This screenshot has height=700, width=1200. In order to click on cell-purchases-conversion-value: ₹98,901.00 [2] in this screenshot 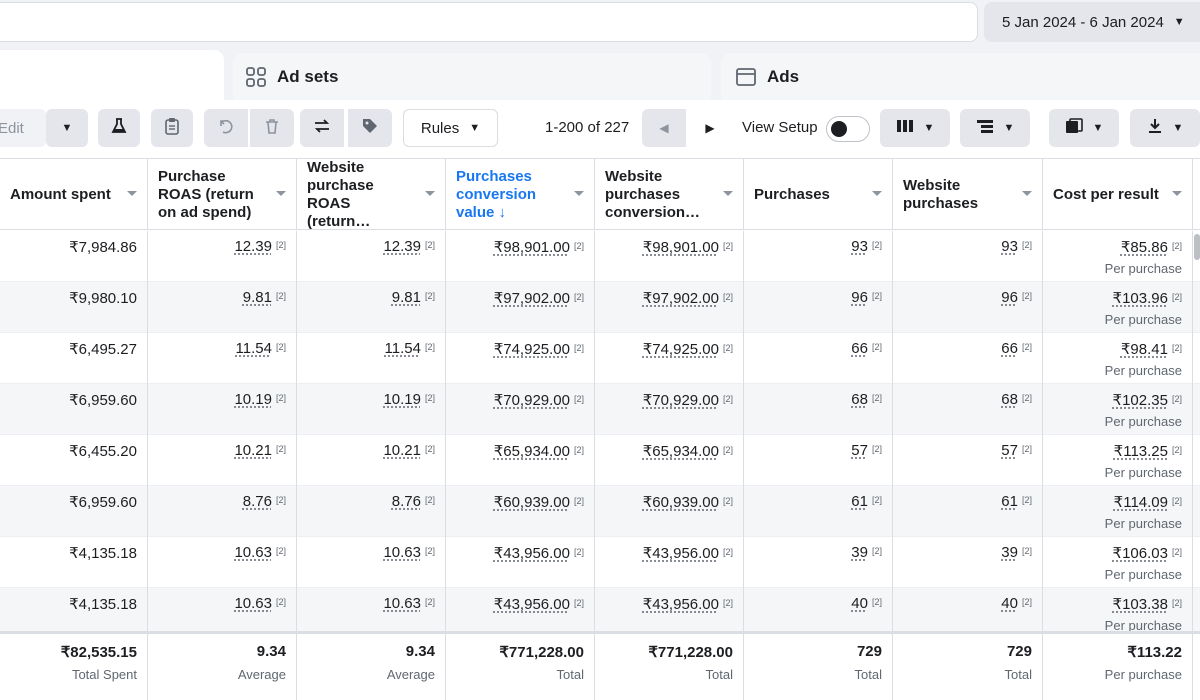, I will do `click(520, 256)`.